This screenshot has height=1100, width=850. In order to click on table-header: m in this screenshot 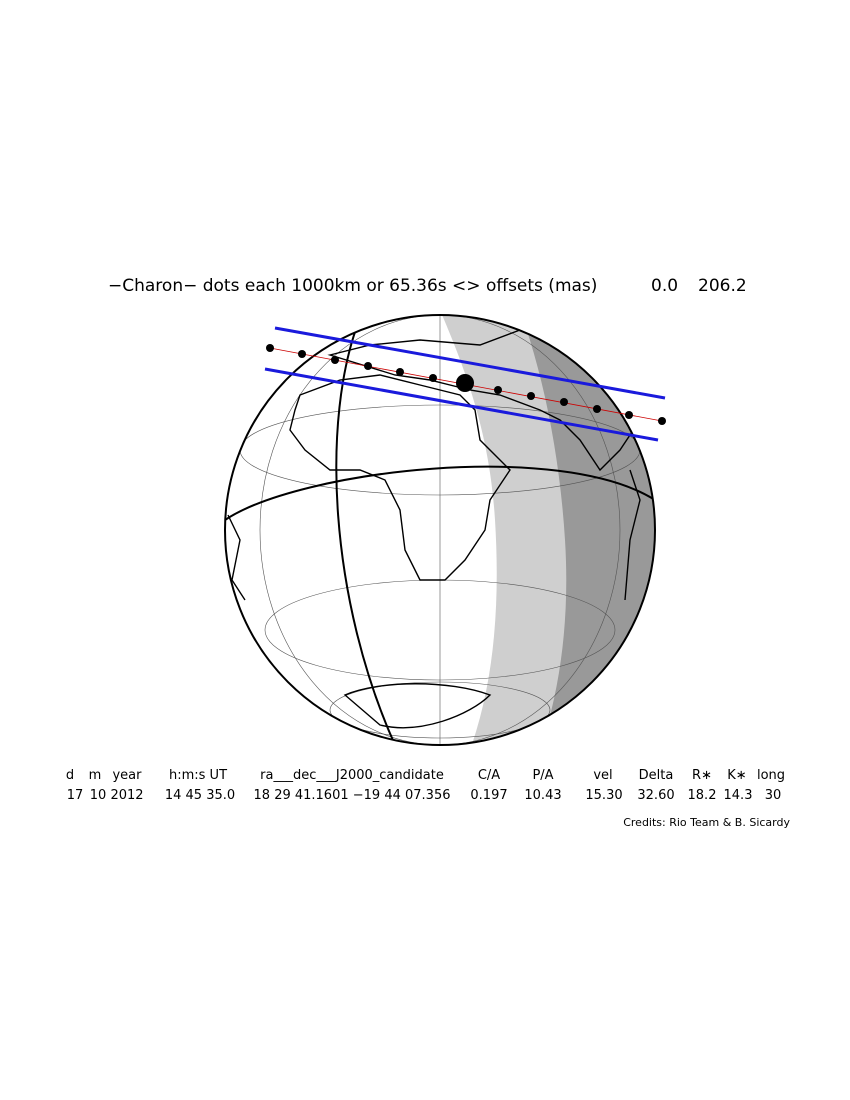, I will do `click(95, 775)`.